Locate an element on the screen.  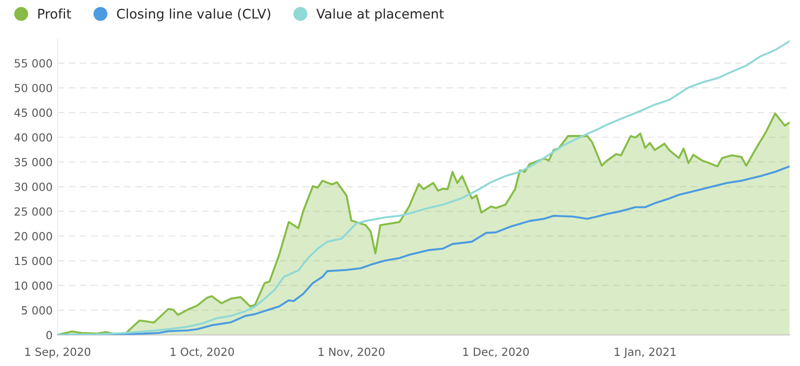
legend-label: Value at placement is located at coordinates (380, 15).